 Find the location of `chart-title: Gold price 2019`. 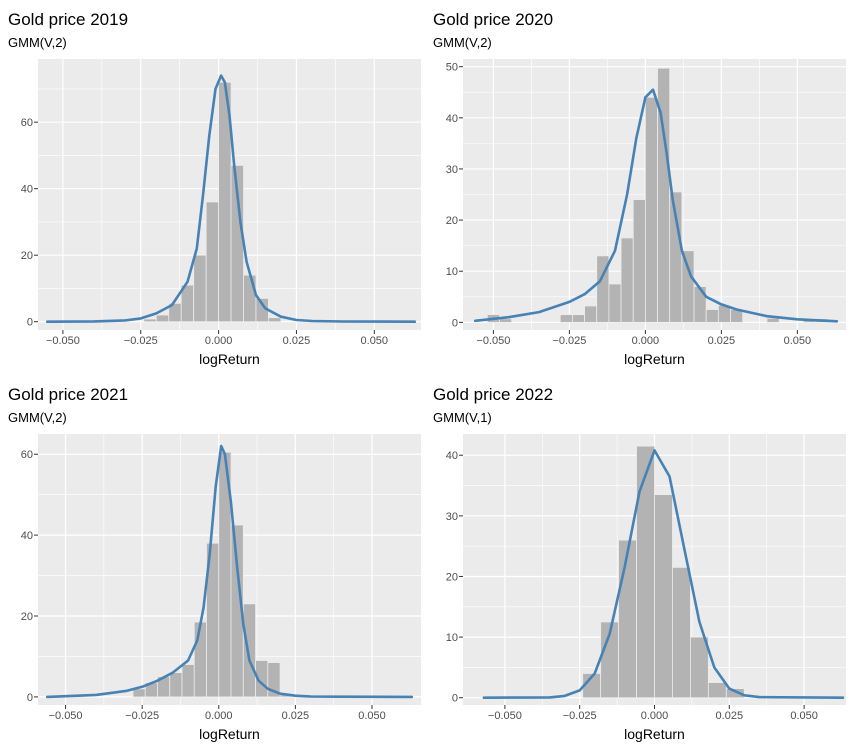

chart-title: Gold price 2019 is located at coordinates (68, 19).